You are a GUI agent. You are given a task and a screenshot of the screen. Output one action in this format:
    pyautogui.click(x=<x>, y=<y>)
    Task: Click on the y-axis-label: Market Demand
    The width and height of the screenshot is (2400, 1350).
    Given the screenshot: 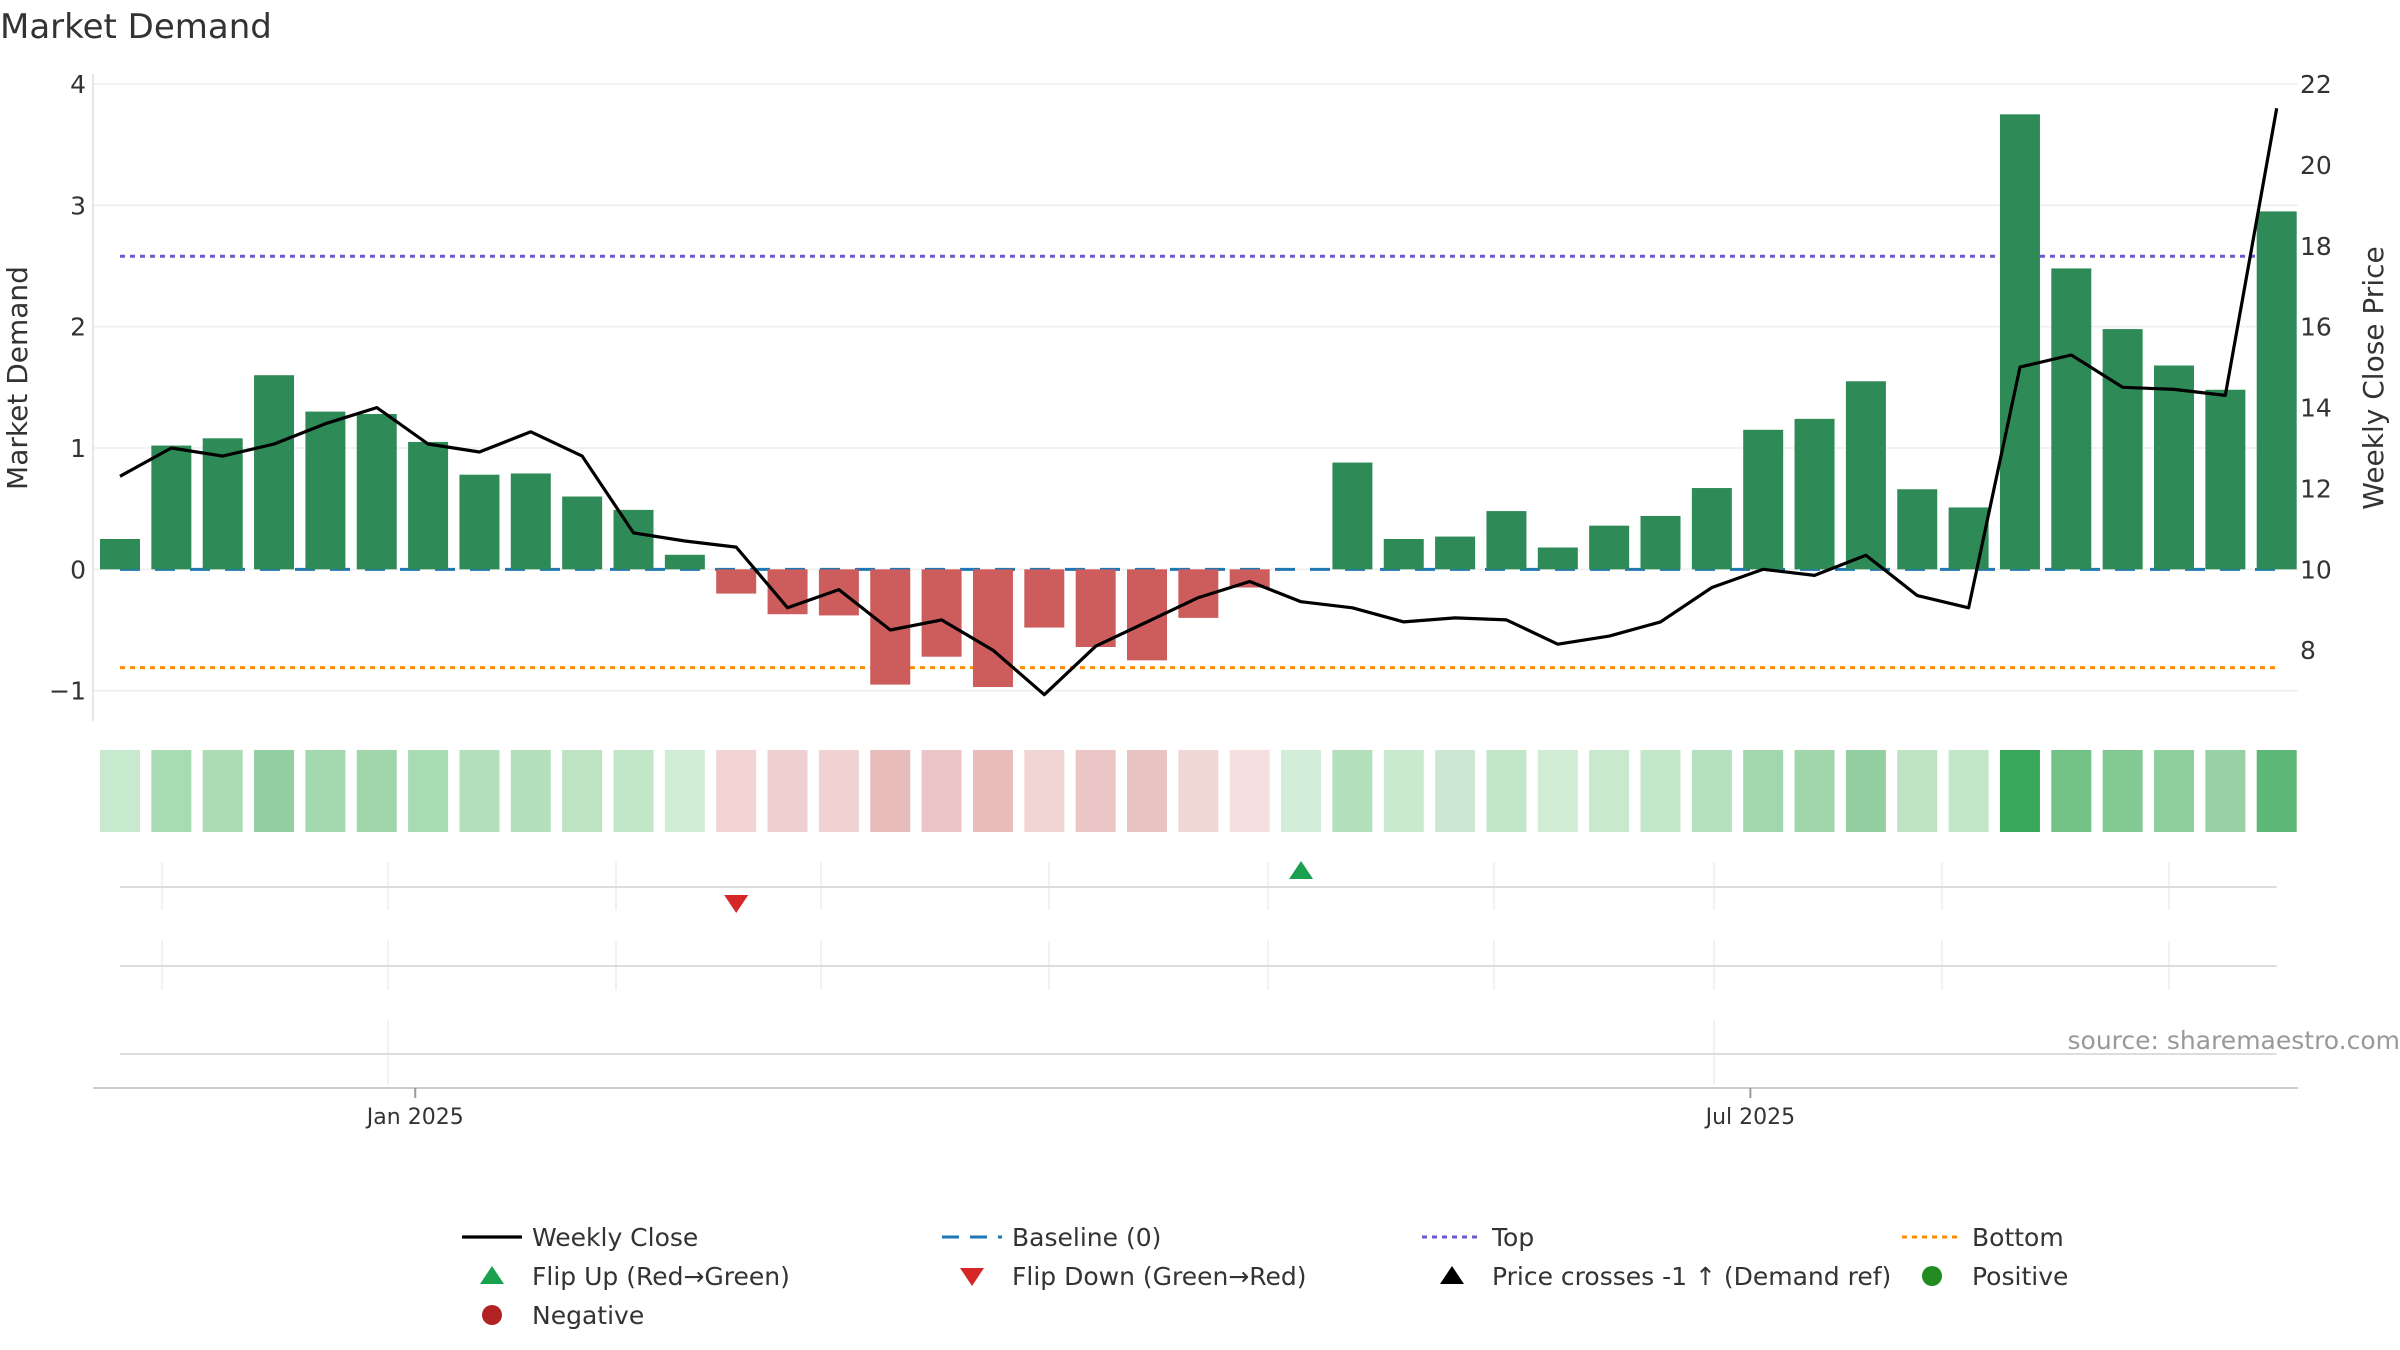 What is the action you would take?
    pyautogui.click(x=17, y=378)
    